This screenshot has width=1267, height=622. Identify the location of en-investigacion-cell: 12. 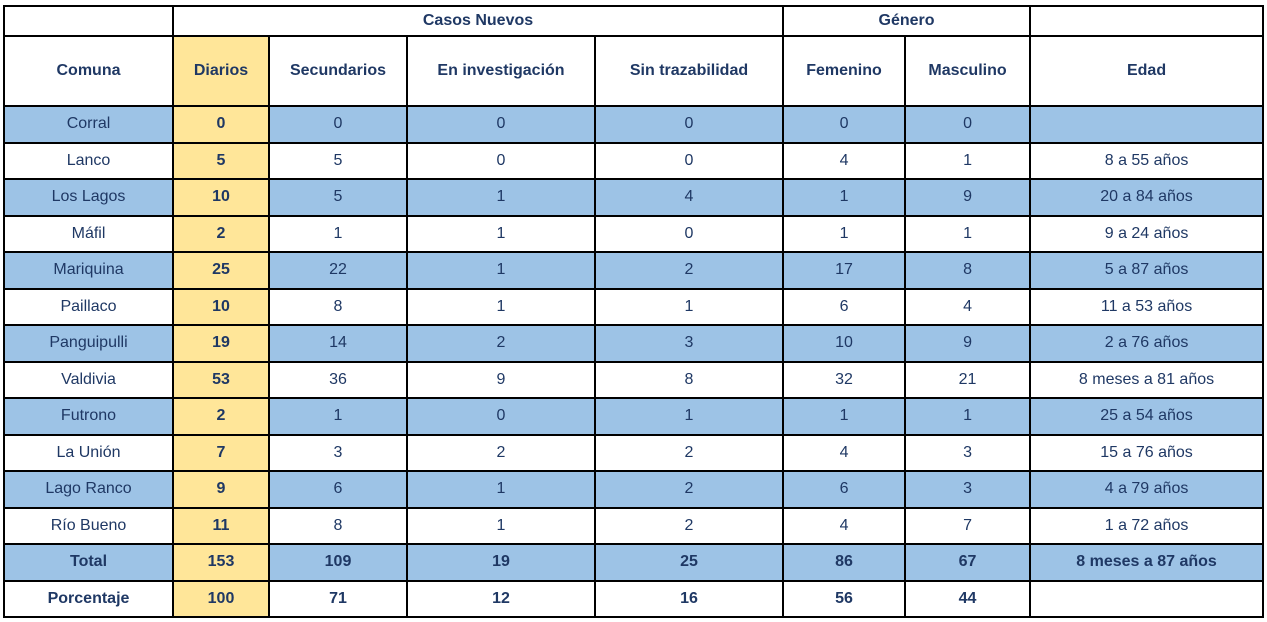
(501, 598).